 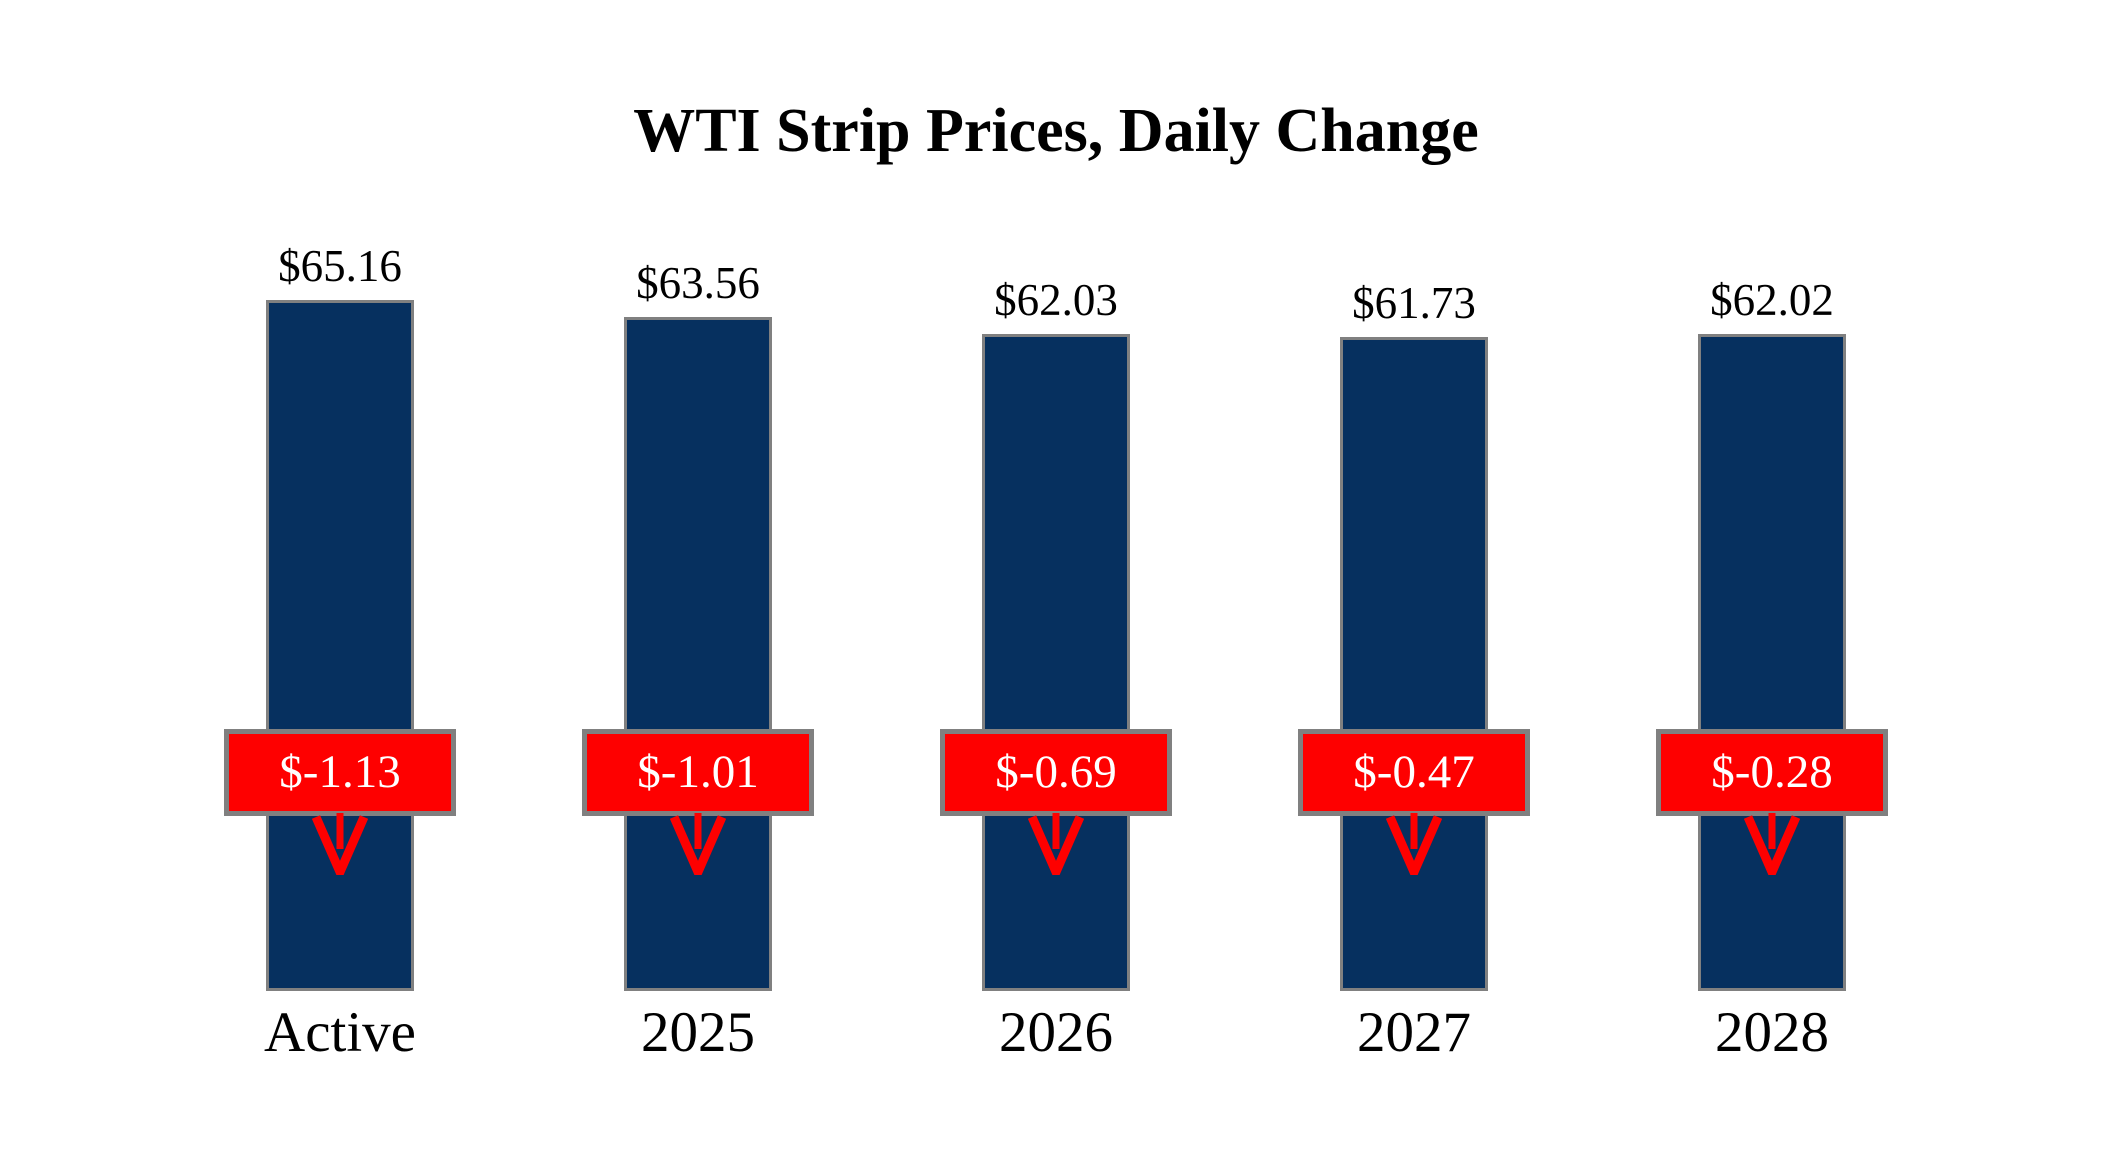 What do you see at coordinates (1056, 300) in the screenshot?
I see `price-label: $62.03` at bounding box center [1056, 300].